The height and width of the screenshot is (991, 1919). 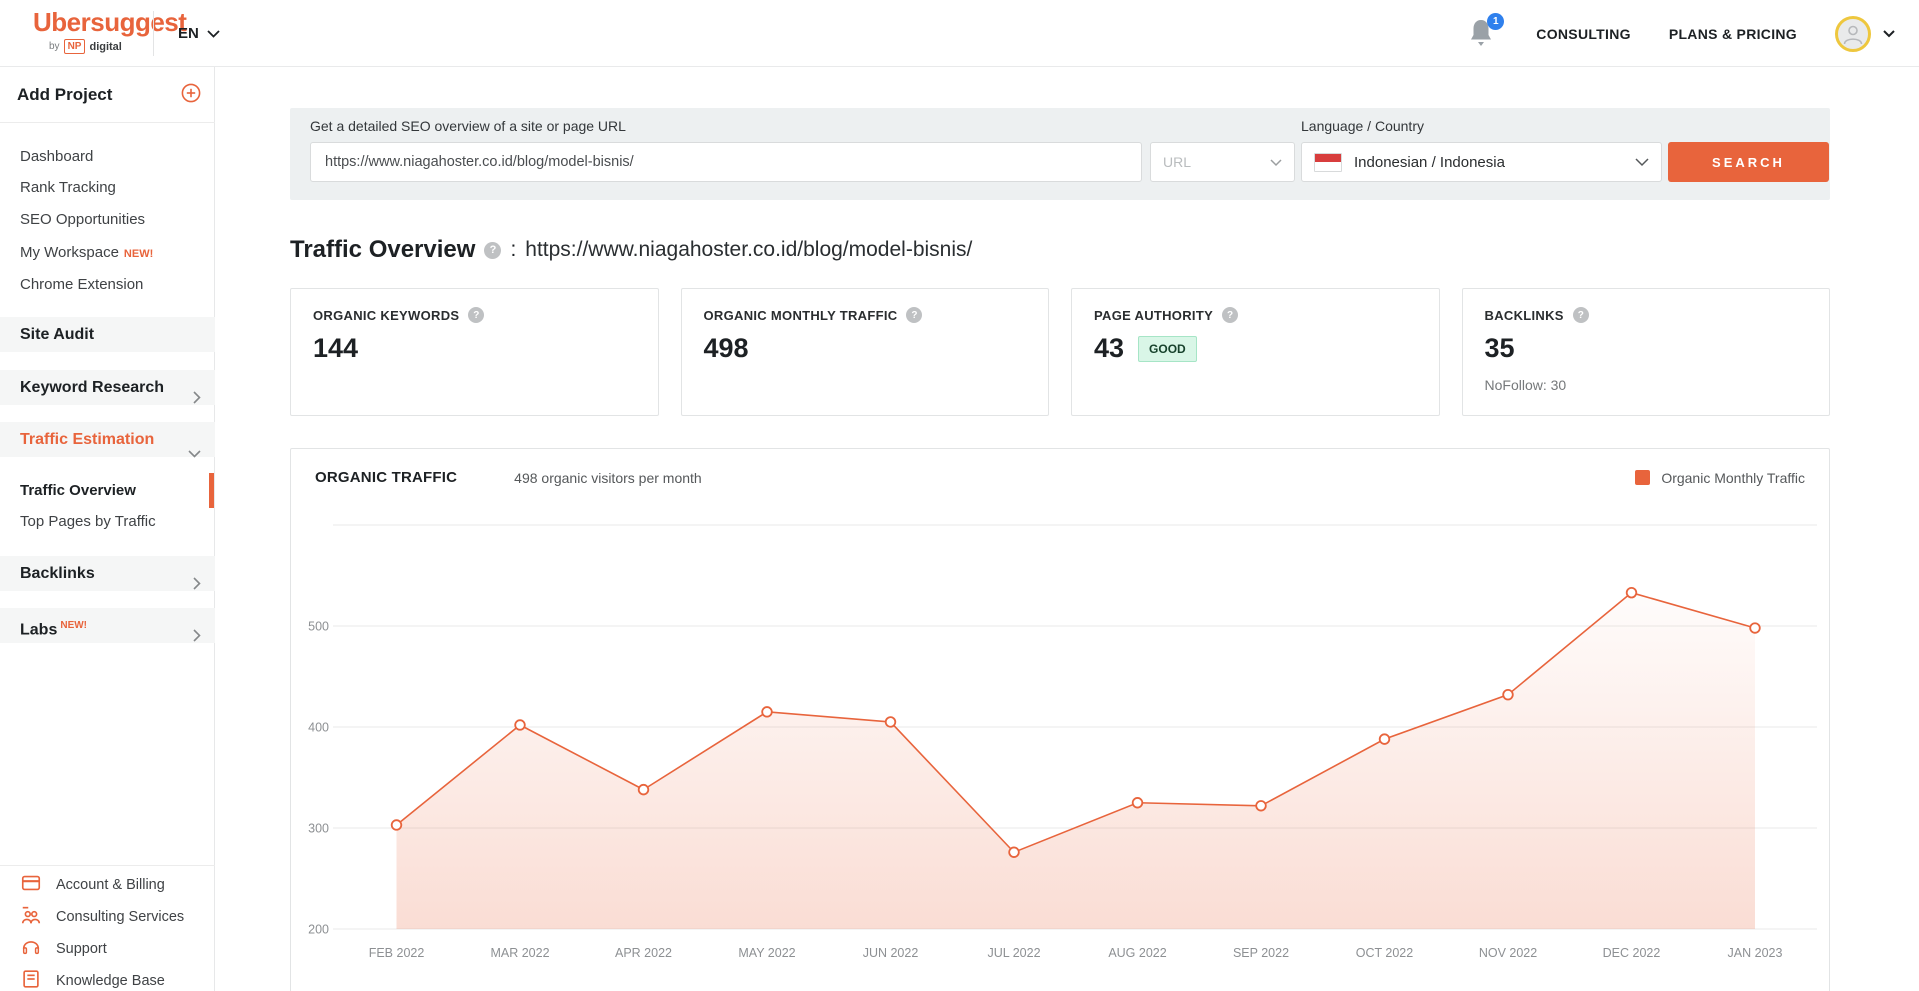 I want to click on ubersuggest-logo: Ubersuggest by NP digital, so click(x=110, y=30).